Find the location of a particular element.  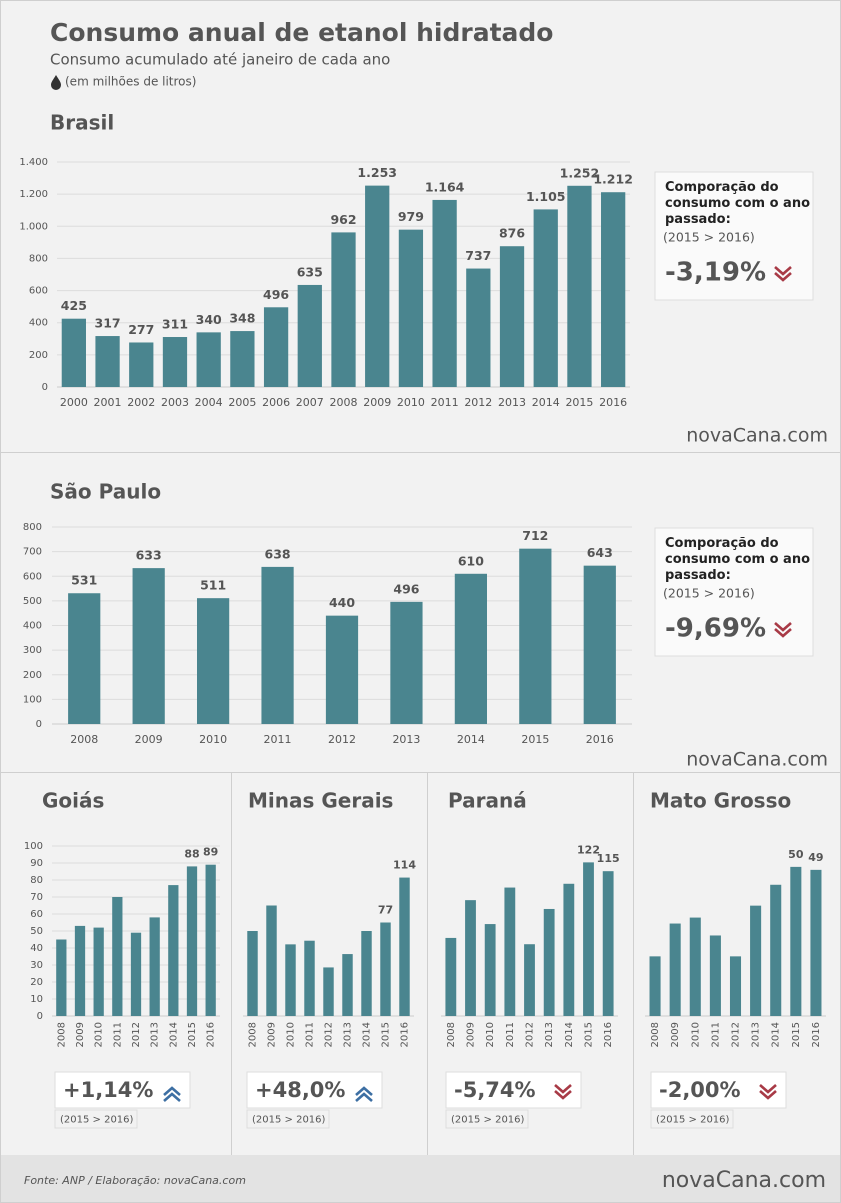

comparison-label: Comporação do consumo com o ano passado: is located at coordinates (737, 559).